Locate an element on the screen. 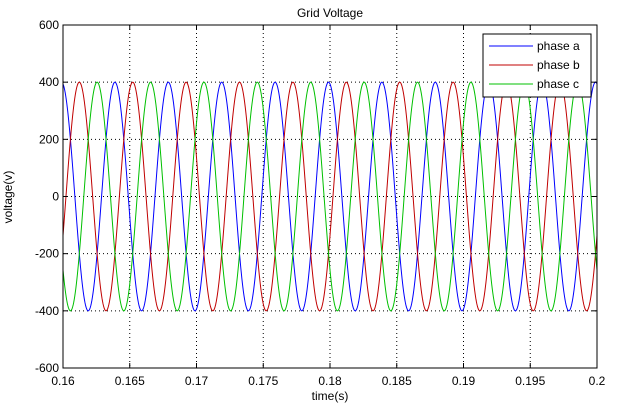 This screenshot has height=407, width=617. x-tick-label: 0.18 is located at coordinates (330, 381).